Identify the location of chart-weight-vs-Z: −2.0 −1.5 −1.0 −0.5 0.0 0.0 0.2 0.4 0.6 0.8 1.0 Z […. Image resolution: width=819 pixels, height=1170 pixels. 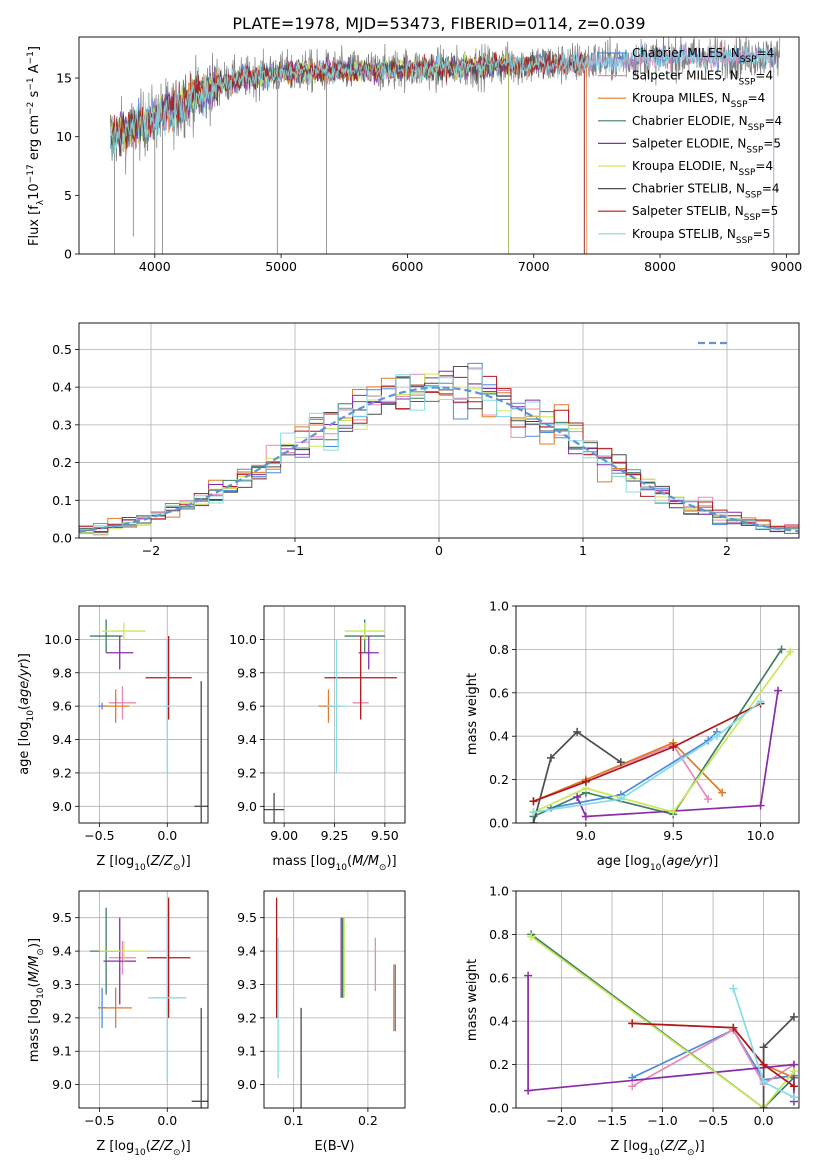
(632, 1021).